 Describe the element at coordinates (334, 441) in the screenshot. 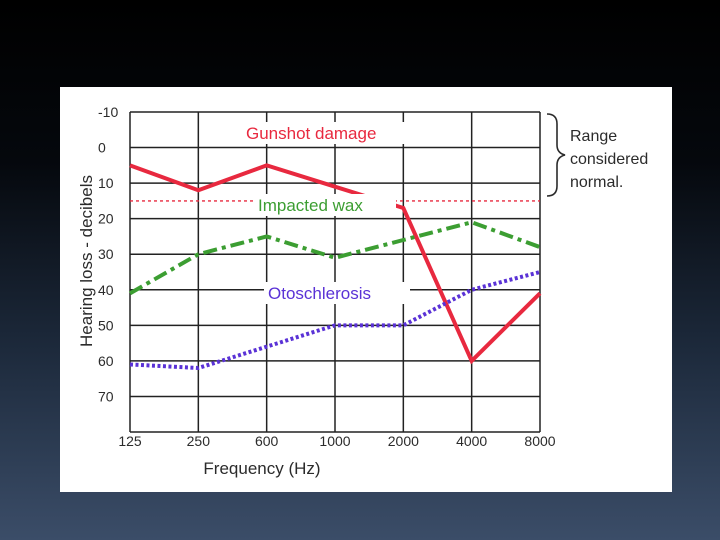

I see `x-tick-label-3: 1000` at that location.